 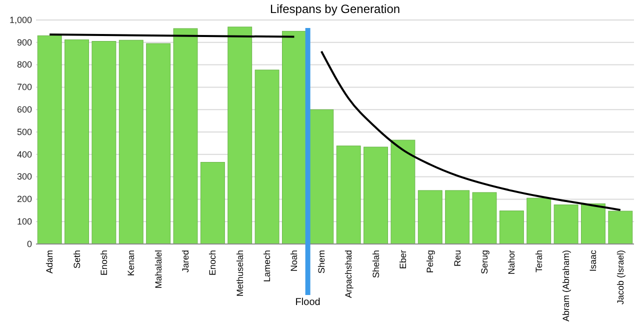 What do you see at coordinates (294, 261) in the screenshot?
I see `x-tick-label: Noah` at bounding box center [294, 261].